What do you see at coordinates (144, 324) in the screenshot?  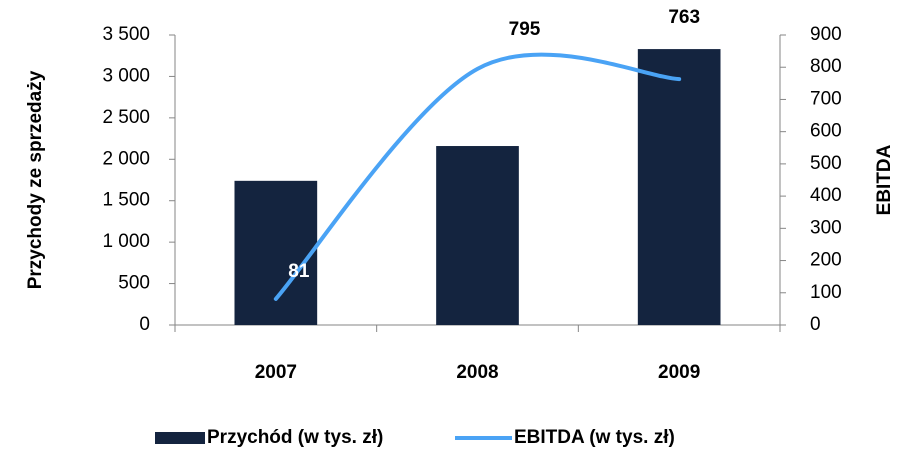 I see `y-tick-label: 0` at bounding box center [144, 324].